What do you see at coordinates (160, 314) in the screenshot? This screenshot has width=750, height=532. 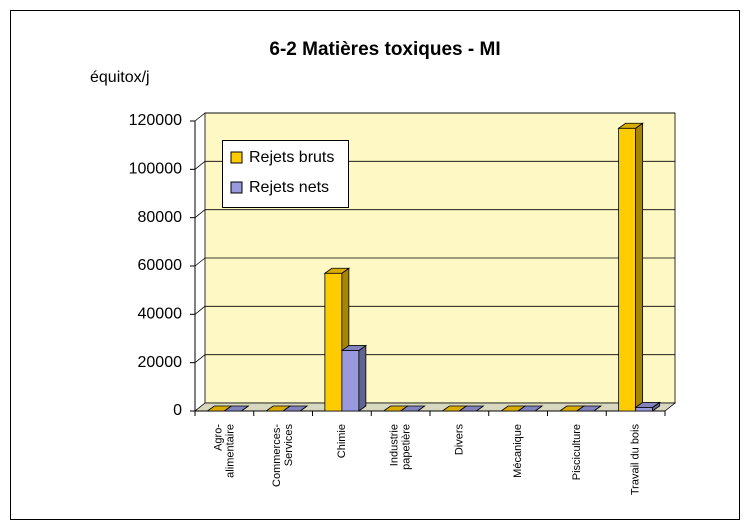 I see `y-tick-label: 40000` at bounding box center [160, 314].